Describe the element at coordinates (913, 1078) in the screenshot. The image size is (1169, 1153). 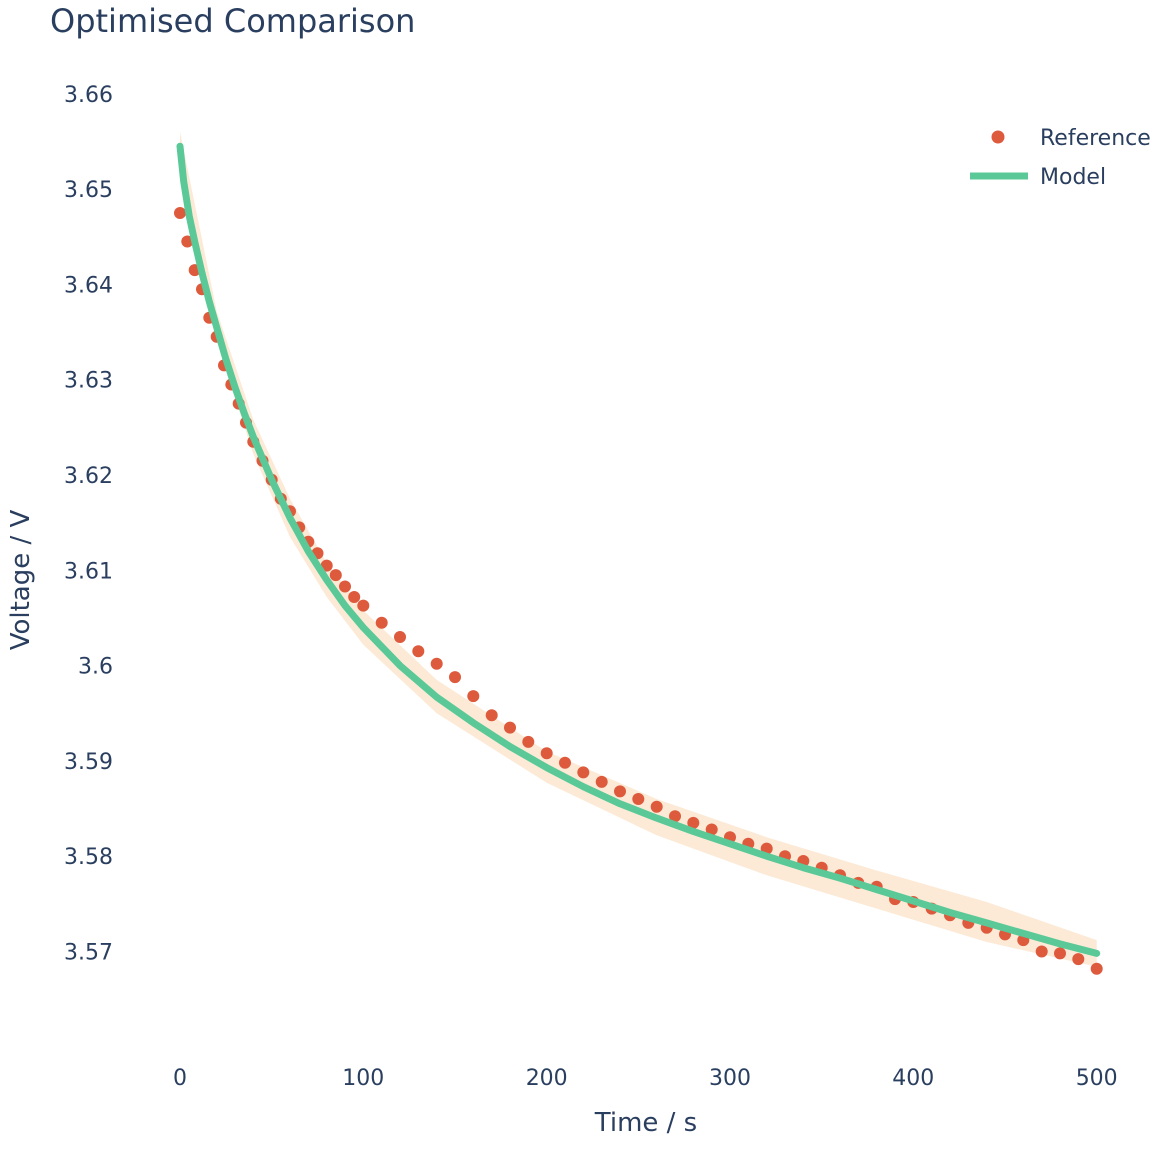
I see `x-tick-label: 400` at that location.